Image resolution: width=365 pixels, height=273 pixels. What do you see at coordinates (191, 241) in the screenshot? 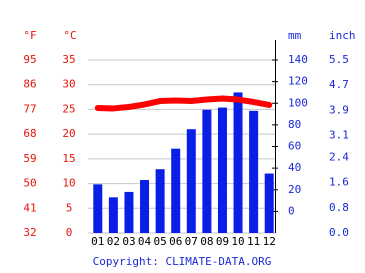
I see `x-tick-label: 07` at bounding box center [191, 241].